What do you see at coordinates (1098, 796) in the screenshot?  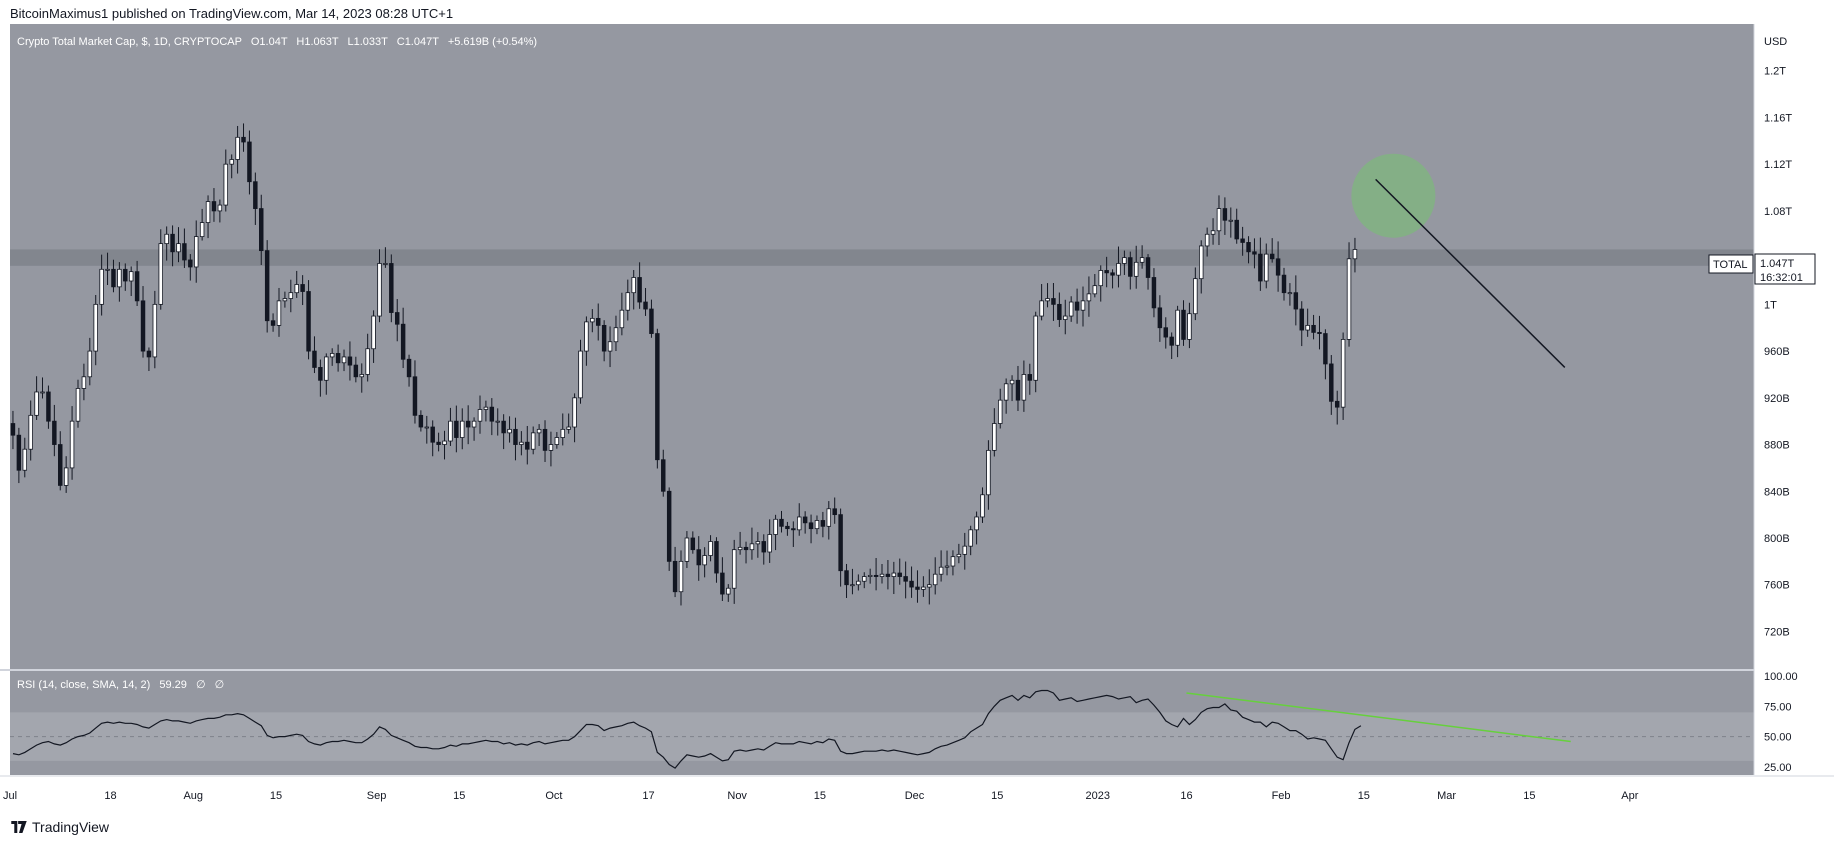 I see `time-tick-label: 2023` at bounding box center [1098, 796].